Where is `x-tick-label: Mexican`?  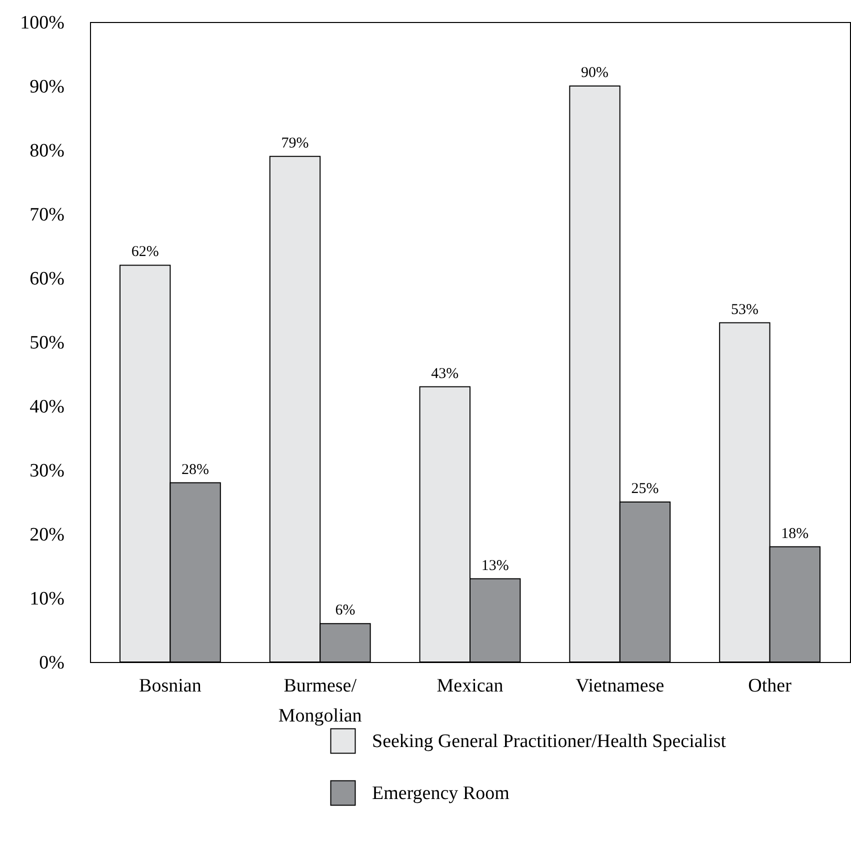
x-tick-label: Mexican is located at coordinates (470, 686).